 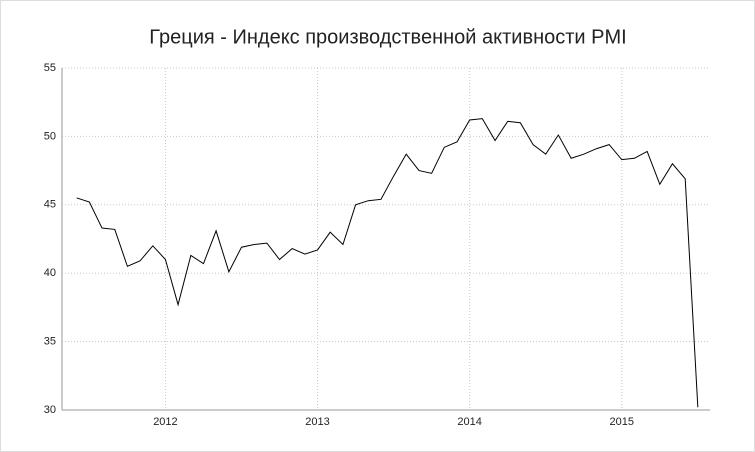 What do you see at coordinates (50, 68) in the screenshot?
I see `y-tick-label: 55` at bounding box center [50, 68].